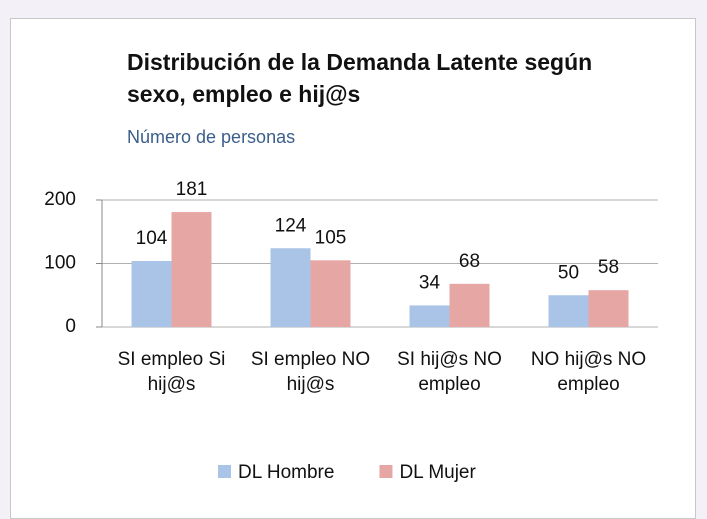  Describe the element at coordinates (331, 237) in the screenshot. I see `data-label: 105` at that location.